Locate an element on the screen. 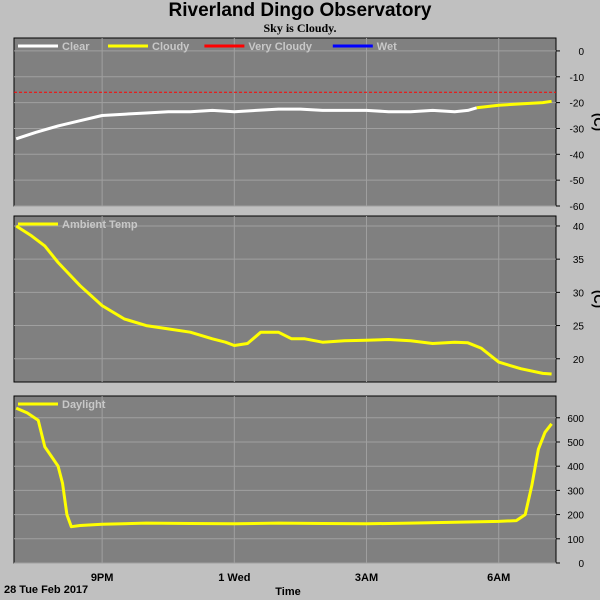 This screenshot has width=600, height=600. sky-ytick-label: -10 is located at coordinates (577, 78).